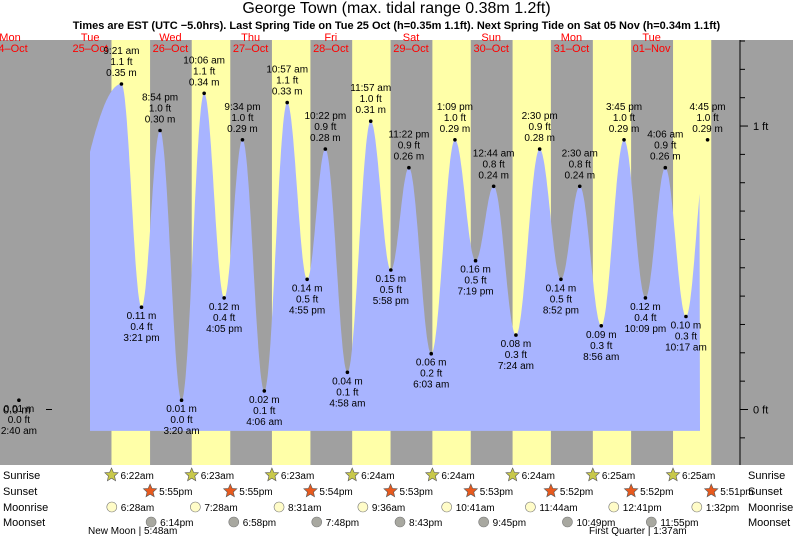  I want to click on day-of-week-label: Tue, so click(651, 38).